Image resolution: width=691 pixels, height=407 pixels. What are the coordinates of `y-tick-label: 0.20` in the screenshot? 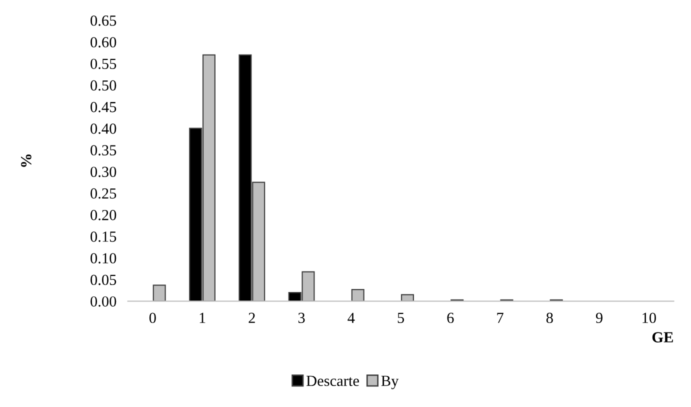 It's located at (103, 215).